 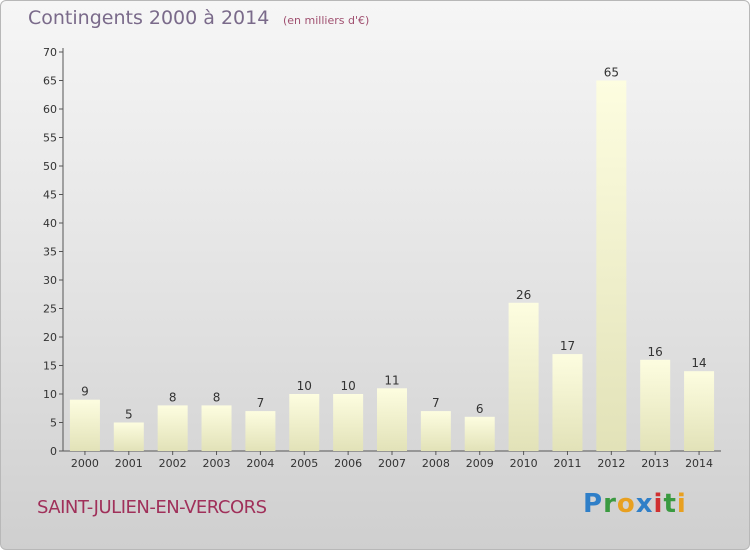 I want to click on x-tick-label: 2003, so click(x=217, y=463).